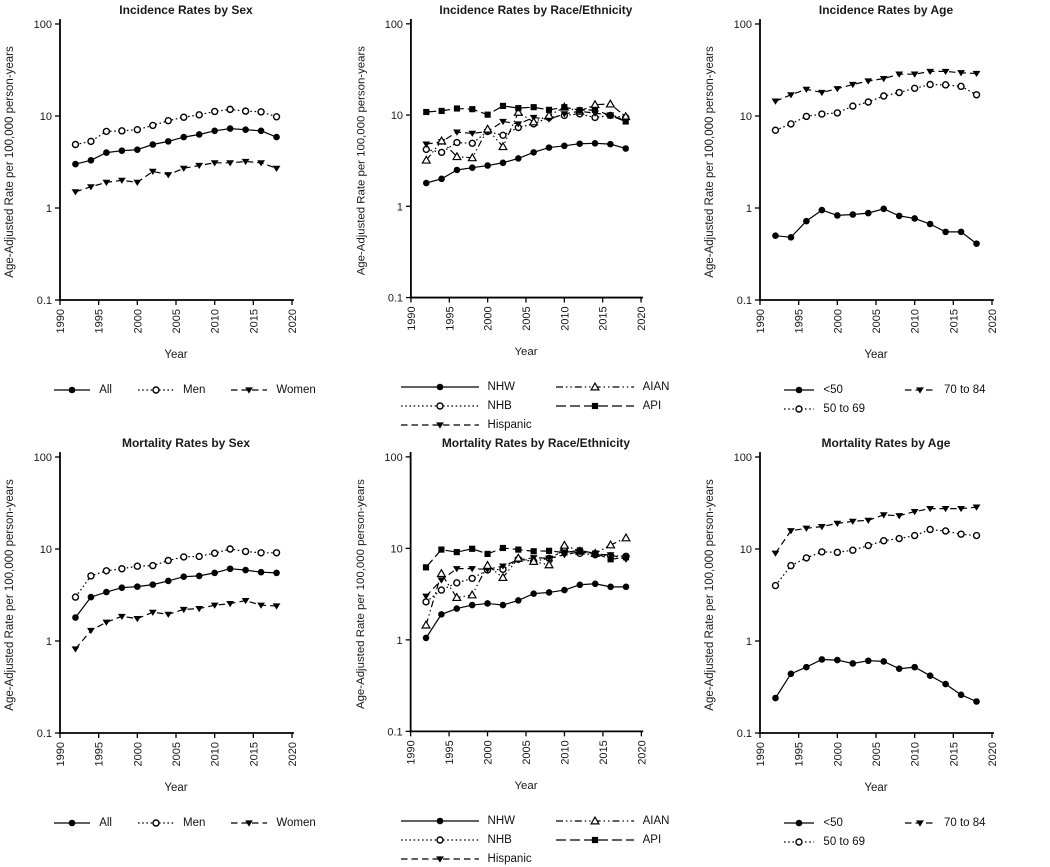  Describe the element at coordinates (656, 387) in the screenshot. I see `legend-label-aian: AIAN` at that location.